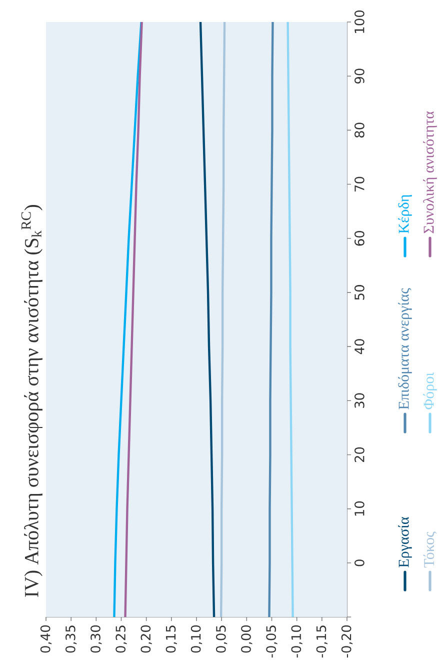 This screenshot has height=667, width=438. I want to click on y-tick-label: 30, so click(359, 400).